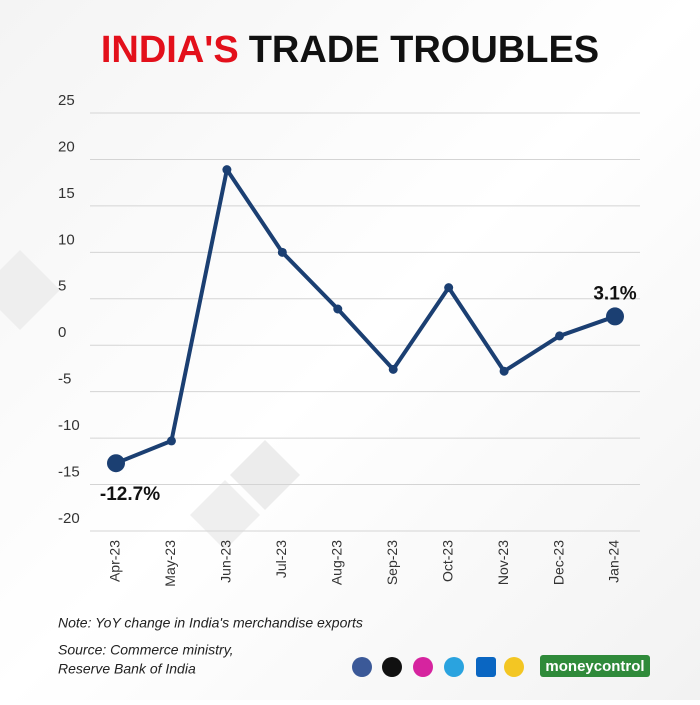 The height and width of the screenshot is (705, 700). Describe the element at coordinates (438, 667) in the screenshot. I see `social-icons` at that location.